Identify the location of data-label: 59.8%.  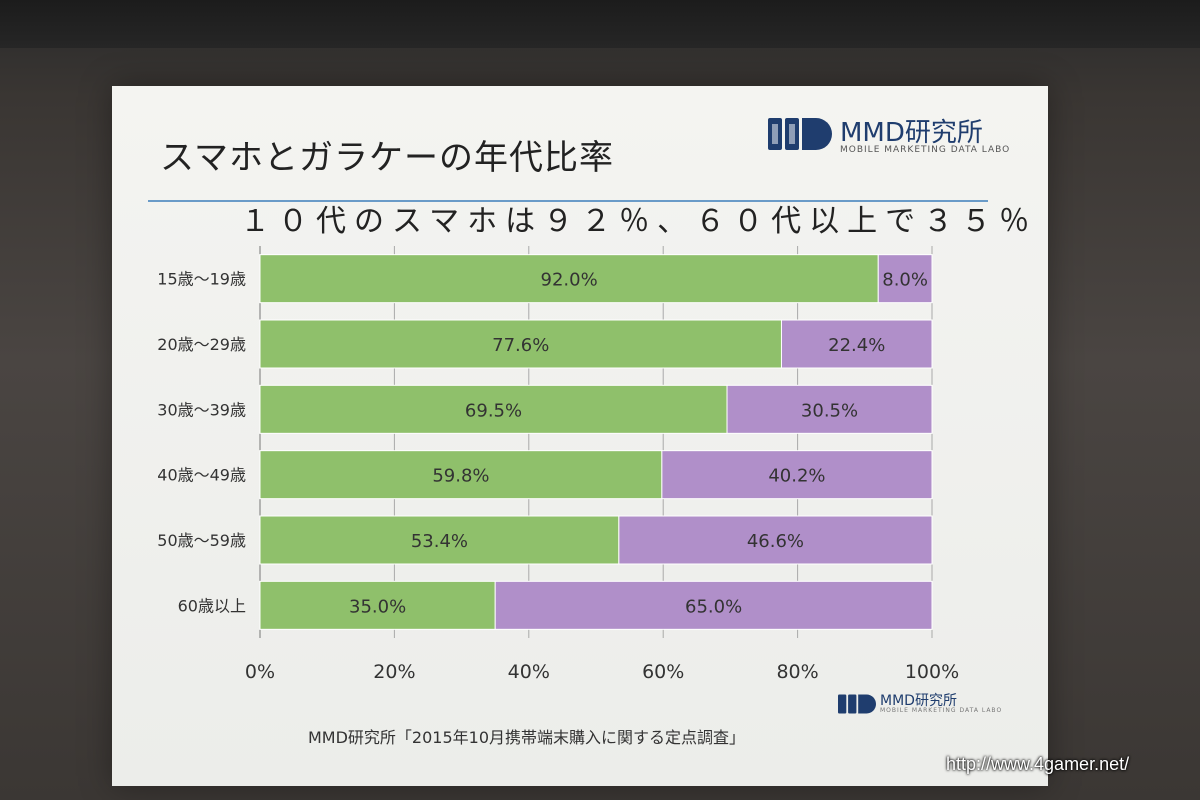
(460, 476).